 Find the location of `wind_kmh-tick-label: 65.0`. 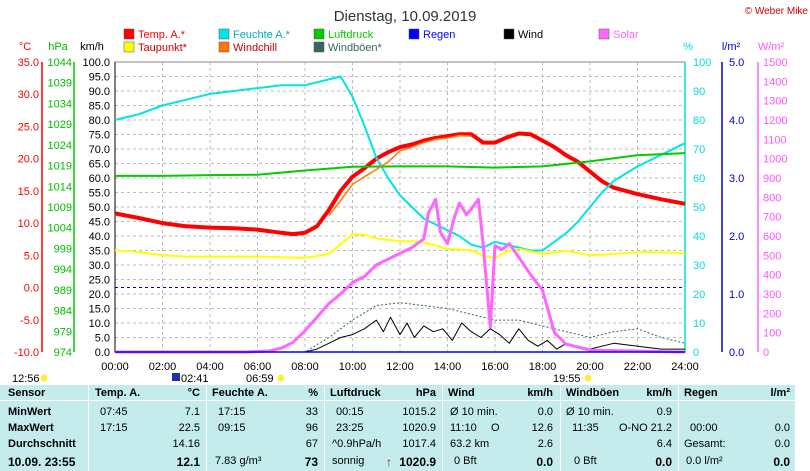

wind_kmh-tick-label: 65.0 is located at coordinates (99, 165).